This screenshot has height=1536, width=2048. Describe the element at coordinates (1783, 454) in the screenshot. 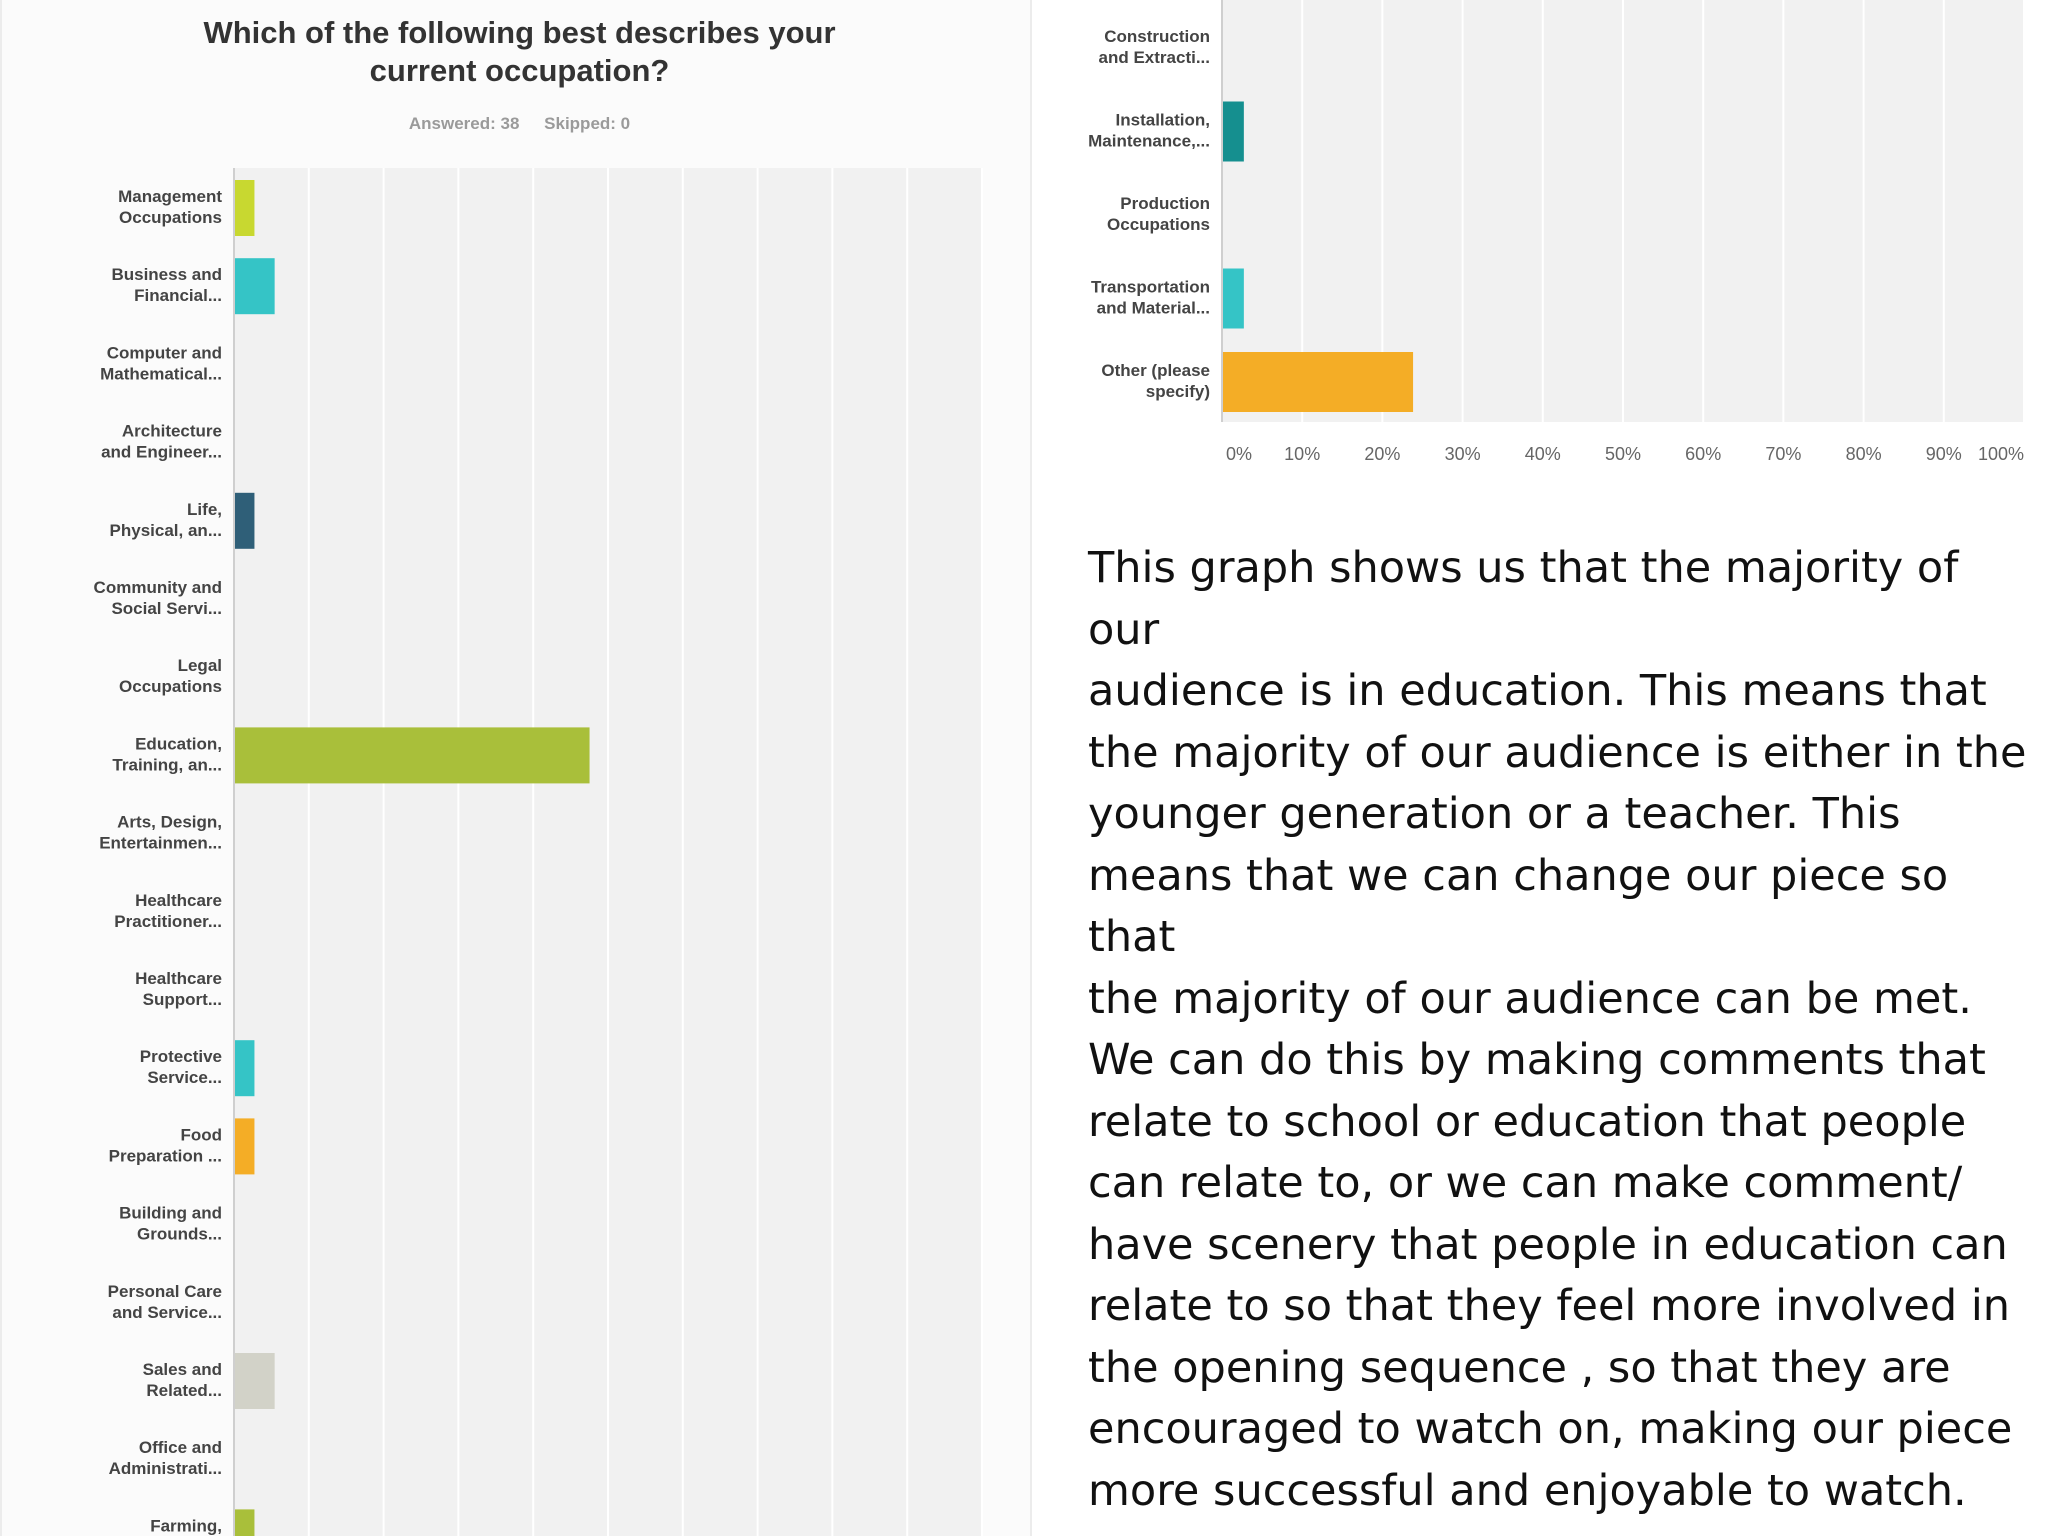

I see `x-tick-label: 70%` at that location.